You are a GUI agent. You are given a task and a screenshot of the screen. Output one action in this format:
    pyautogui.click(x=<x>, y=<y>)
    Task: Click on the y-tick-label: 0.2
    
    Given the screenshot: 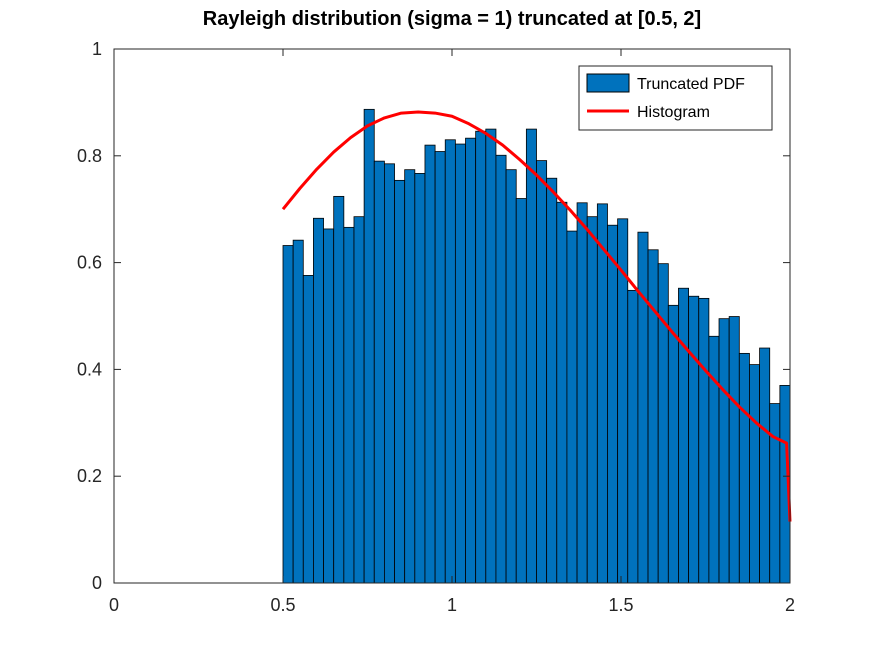 What is the action you would take?
    pyautogui.click(x=89, y=476)
    